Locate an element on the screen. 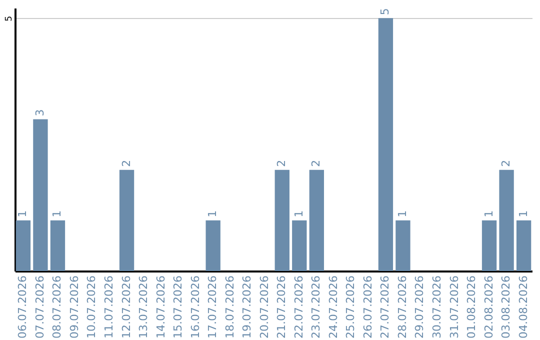  x-tick-label: 02.08.2026 is located at coordinates (489, 307).